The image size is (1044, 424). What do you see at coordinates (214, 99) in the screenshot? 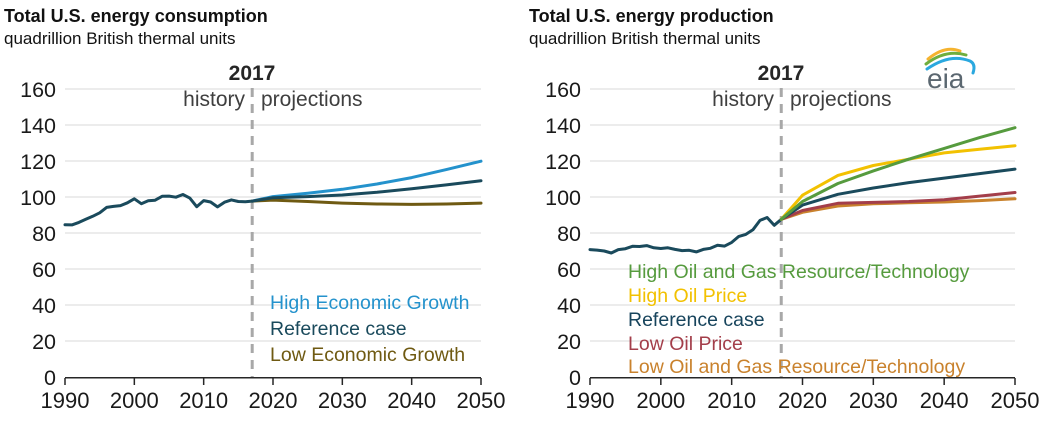
I see `left-history-label: history` at bounding box center [214, 99].